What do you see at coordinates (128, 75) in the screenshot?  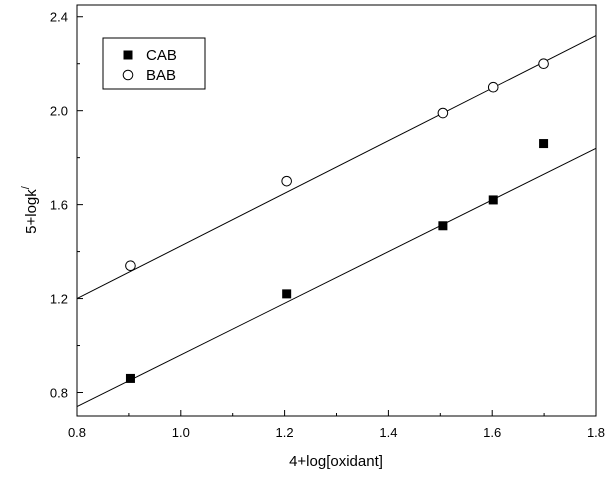 I see `legend-marker-bab` at bounding box center [128, 75].